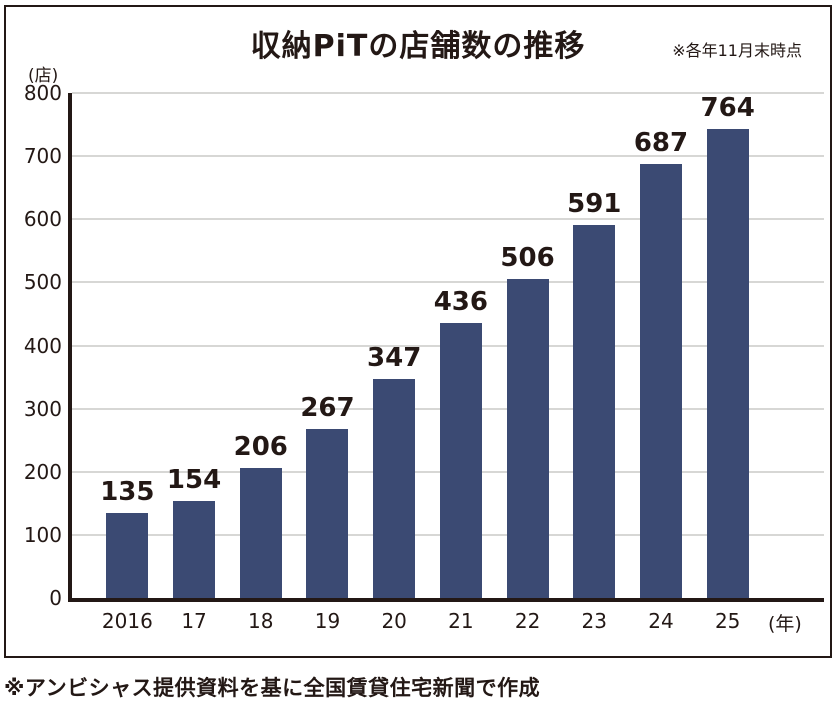  I want to click on bar-column-25: 764, so click(727, 345).